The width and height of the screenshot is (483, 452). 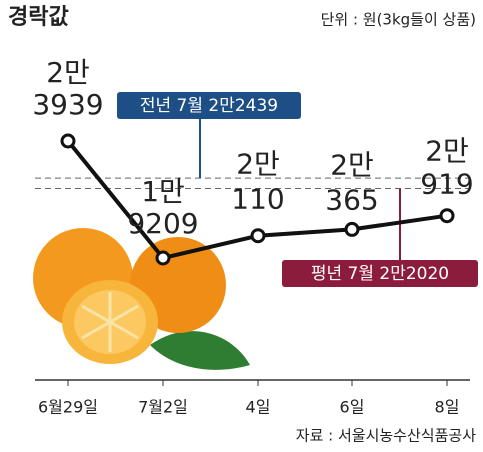 What do you see at coordinates (351, 199) in the screenshot?
I see `value-label: 365` at bounding box center [351, 199].